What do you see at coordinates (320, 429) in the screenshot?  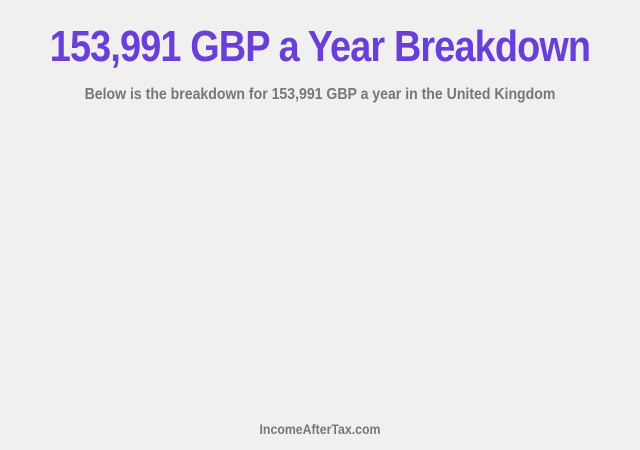 I see `footer-site-name: IncomeAfterTax.com` at bounding box center [320, 429].